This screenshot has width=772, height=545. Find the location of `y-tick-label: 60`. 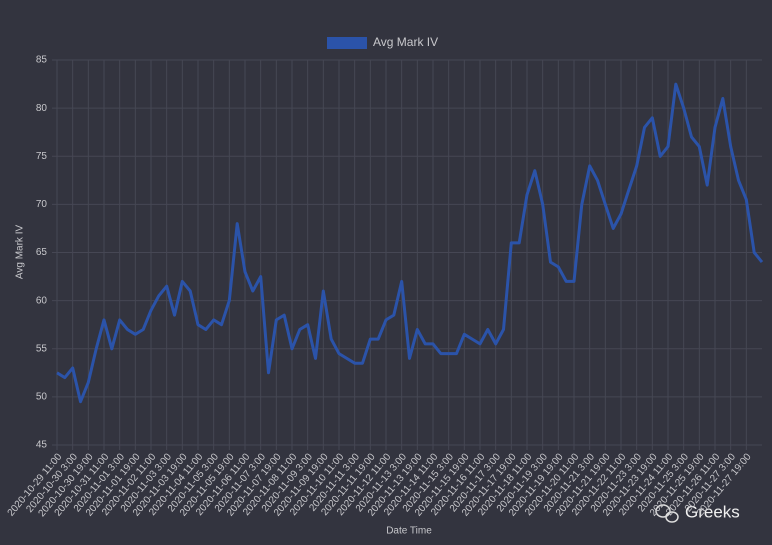

y-tick-label: 60 is located at coordinates (42, 300).